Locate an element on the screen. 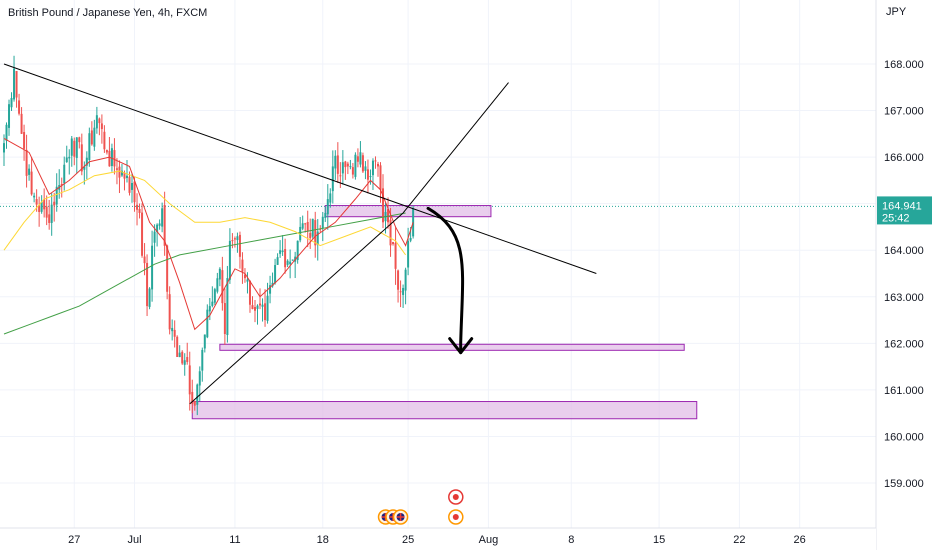  price-tick-label: 167.000 is located at coordinates (904, 112).